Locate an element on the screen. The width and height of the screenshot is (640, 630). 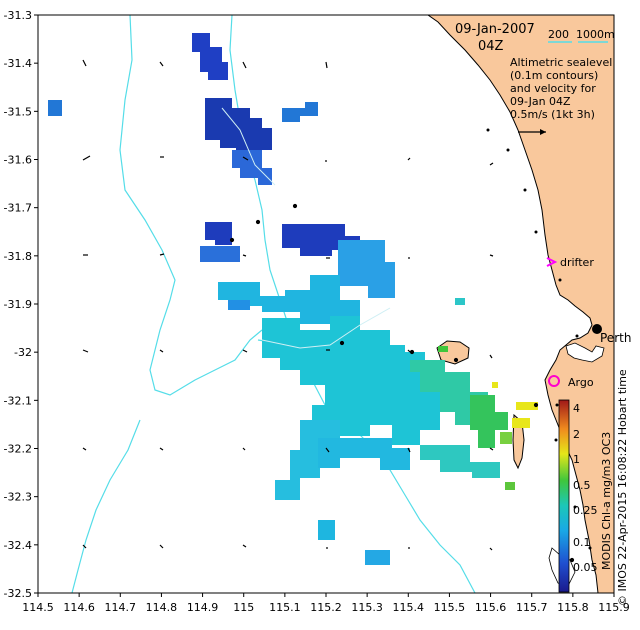
y-tick-label: -32.1 is located at coordinates (18, 400).